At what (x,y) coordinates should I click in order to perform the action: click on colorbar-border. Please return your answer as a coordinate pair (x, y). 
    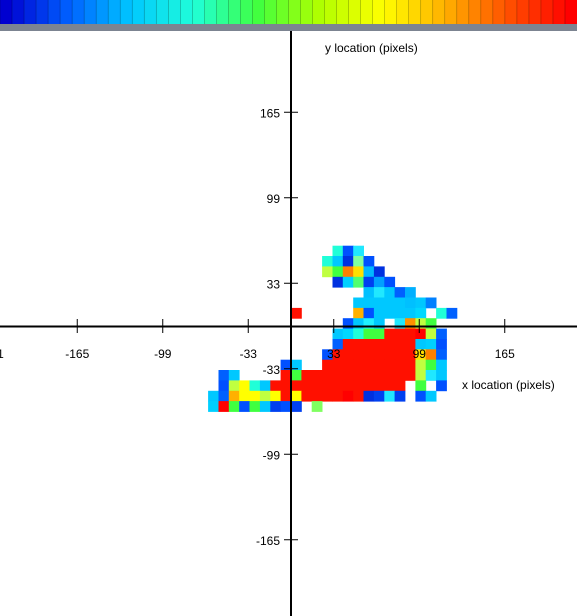
    Looking at the image, I should click on (288, 27).